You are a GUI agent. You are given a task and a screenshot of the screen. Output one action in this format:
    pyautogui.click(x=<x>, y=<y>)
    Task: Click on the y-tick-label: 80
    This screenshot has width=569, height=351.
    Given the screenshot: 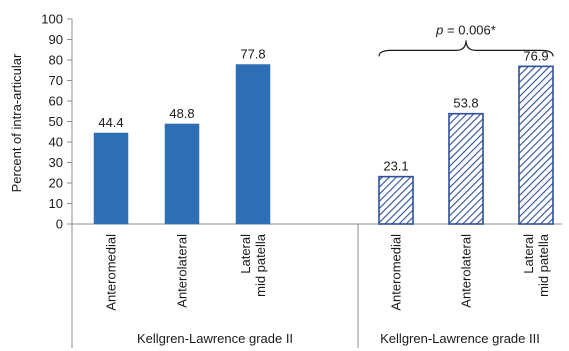 What is the action you would take?
    pyautogui.click(x=56, y=60)
    